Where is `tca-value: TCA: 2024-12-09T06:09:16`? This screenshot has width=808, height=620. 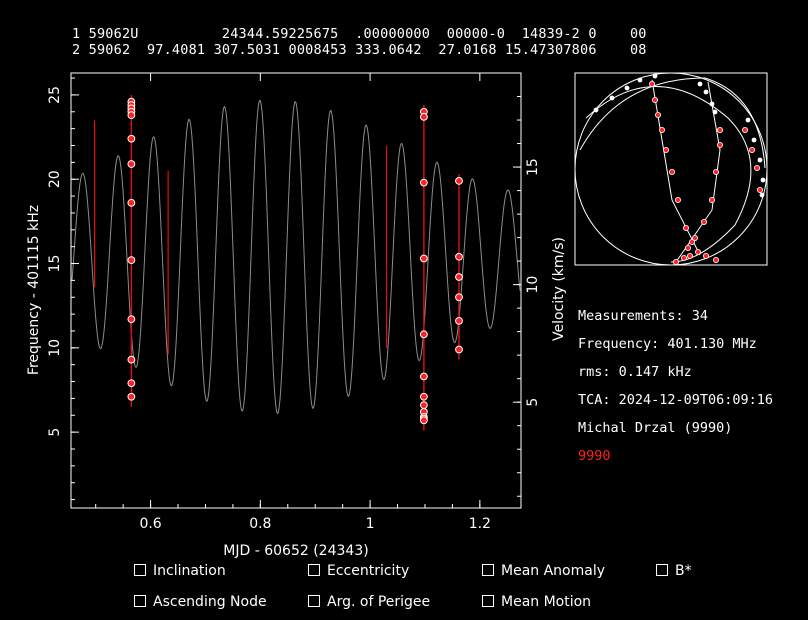 tca-value: TCA: 2024-12-09T06:09:16 is located at coordinates (676, 400).